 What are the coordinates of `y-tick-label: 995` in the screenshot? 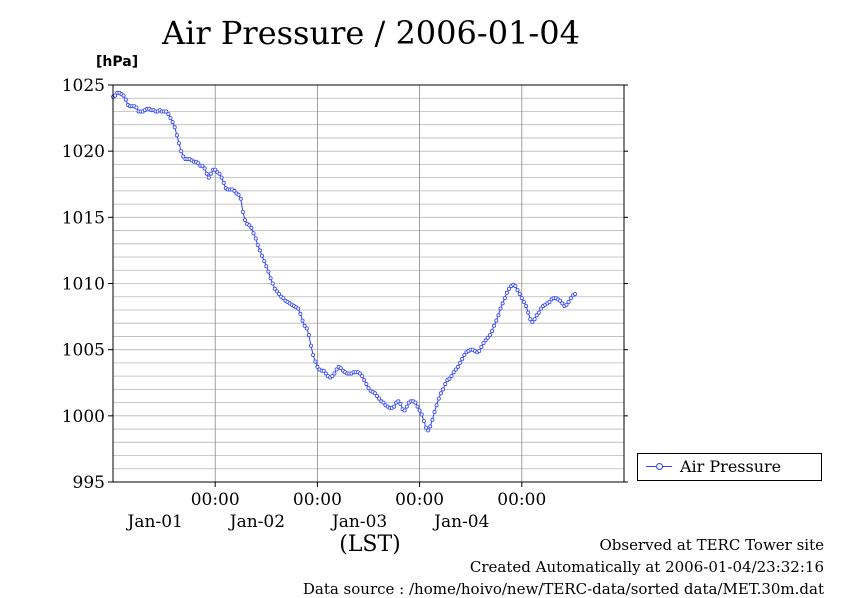 It's located at (89, 483).